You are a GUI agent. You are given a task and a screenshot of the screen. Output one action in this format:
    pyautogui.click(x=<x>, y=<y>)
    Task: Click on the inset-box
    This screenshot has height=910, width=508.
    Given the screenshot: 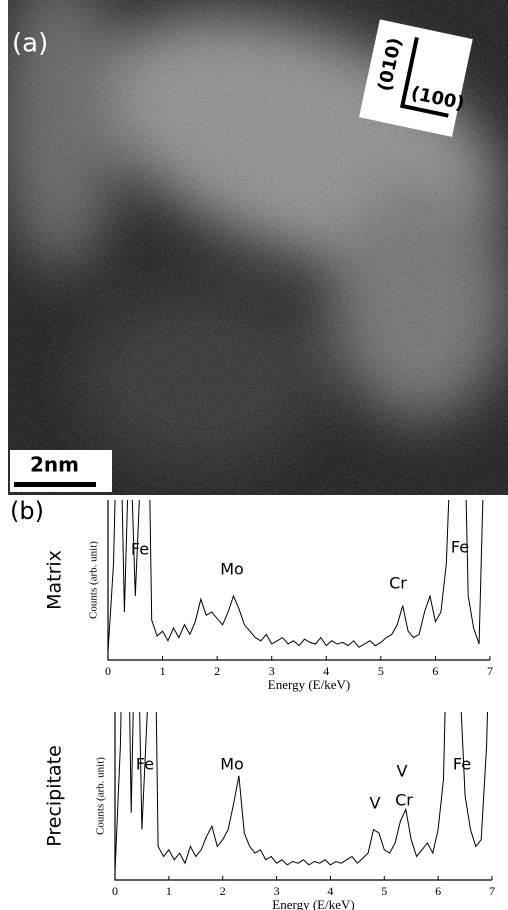 What is the action you would take?
    pyautogui.click(x=416, y=78)
    